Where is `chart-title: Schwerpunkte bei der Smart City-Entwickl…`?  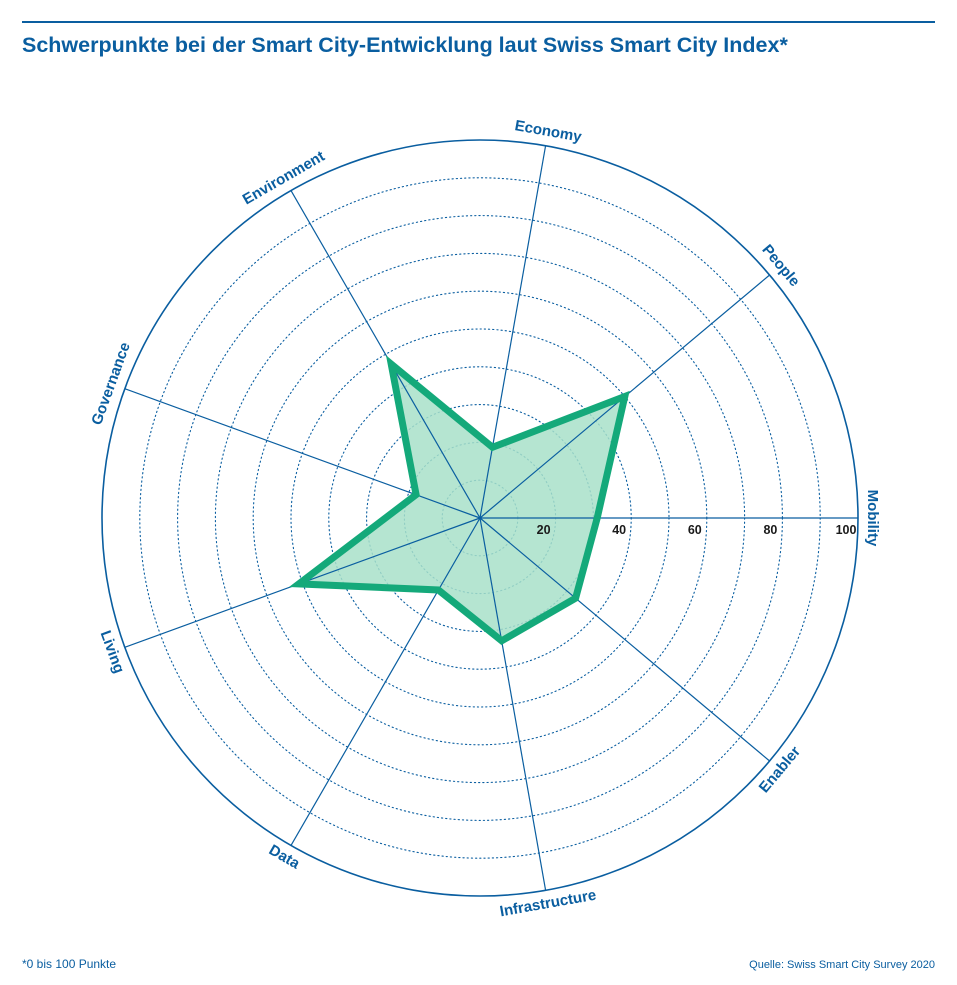
chart-title: Schwerpunkte bei der Smart City-Entwickl… is located at coordinates (405, 45).